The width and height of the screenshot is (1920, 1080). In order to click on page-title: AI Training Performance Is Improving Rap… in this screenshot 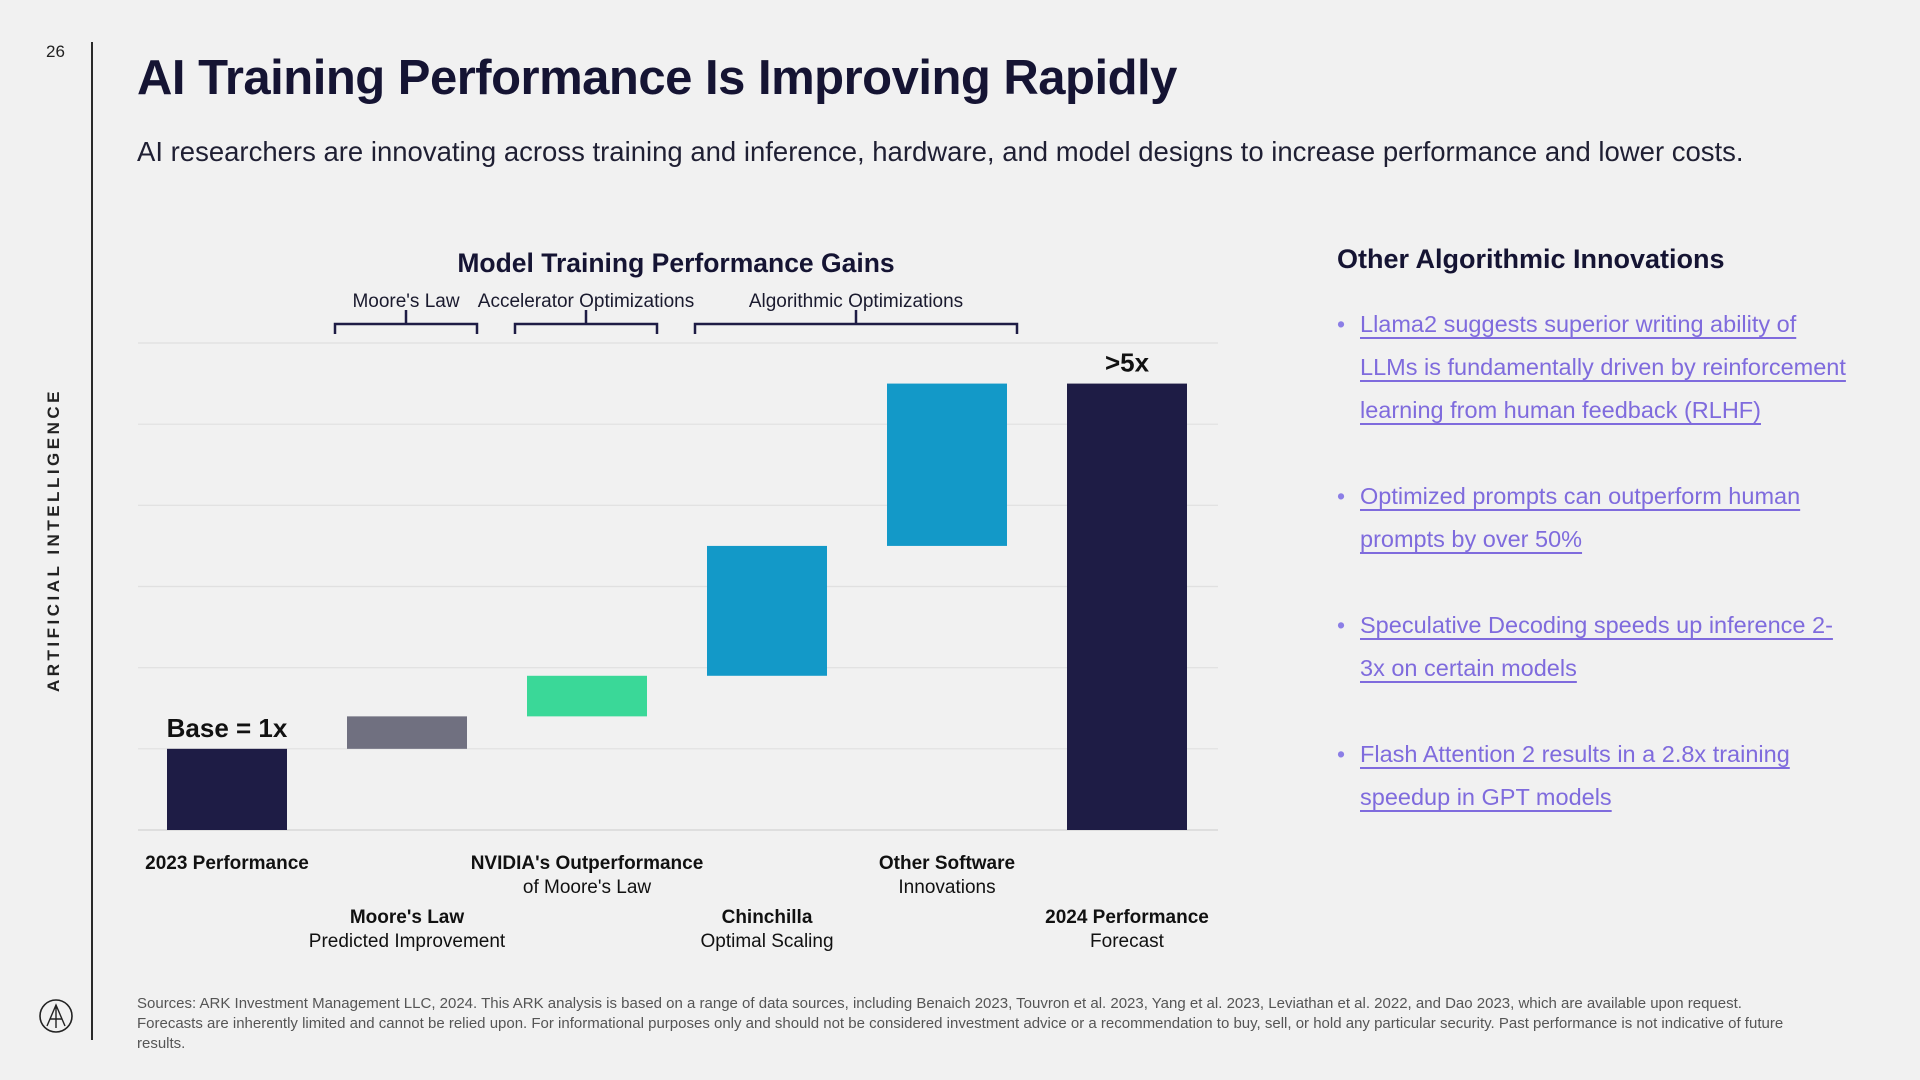, I will do `click(657, 78)`.